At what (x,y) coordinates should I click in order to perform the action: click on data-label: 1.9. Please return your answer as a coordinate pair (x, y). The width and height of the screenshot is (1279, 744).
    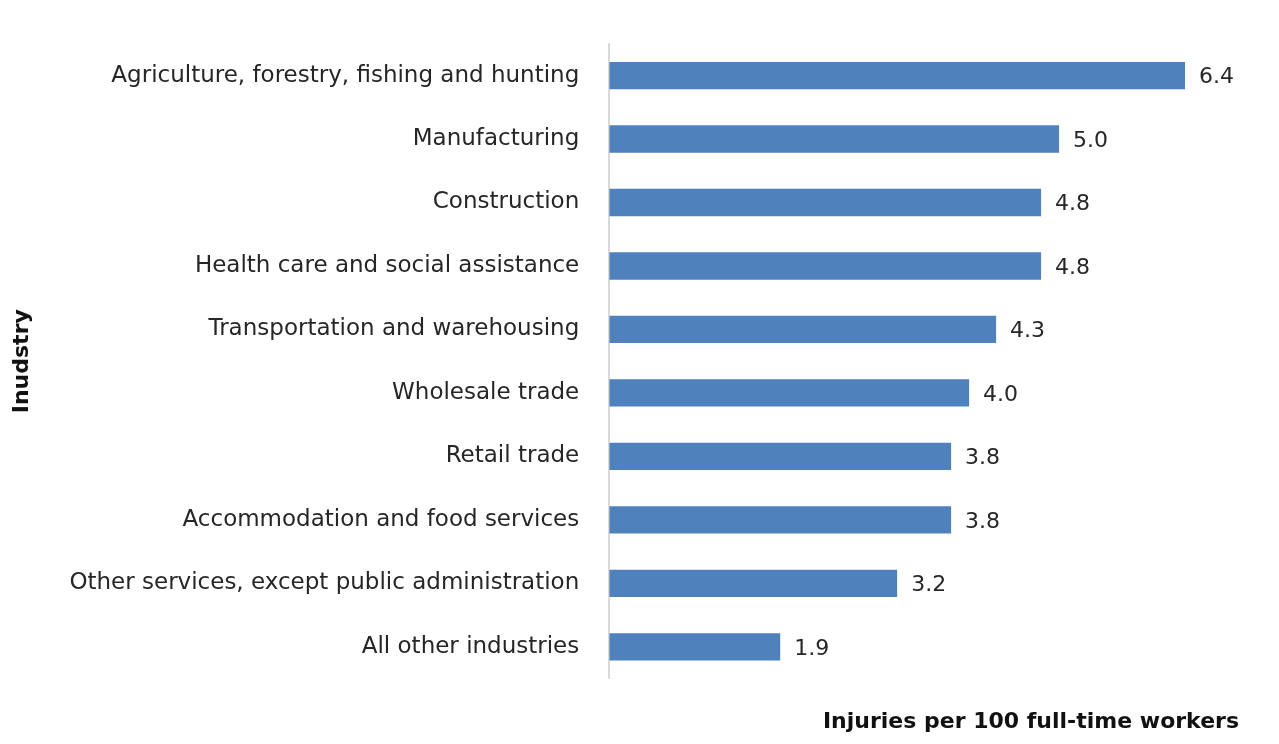
    Looking at the image, I should click on (812, 647).